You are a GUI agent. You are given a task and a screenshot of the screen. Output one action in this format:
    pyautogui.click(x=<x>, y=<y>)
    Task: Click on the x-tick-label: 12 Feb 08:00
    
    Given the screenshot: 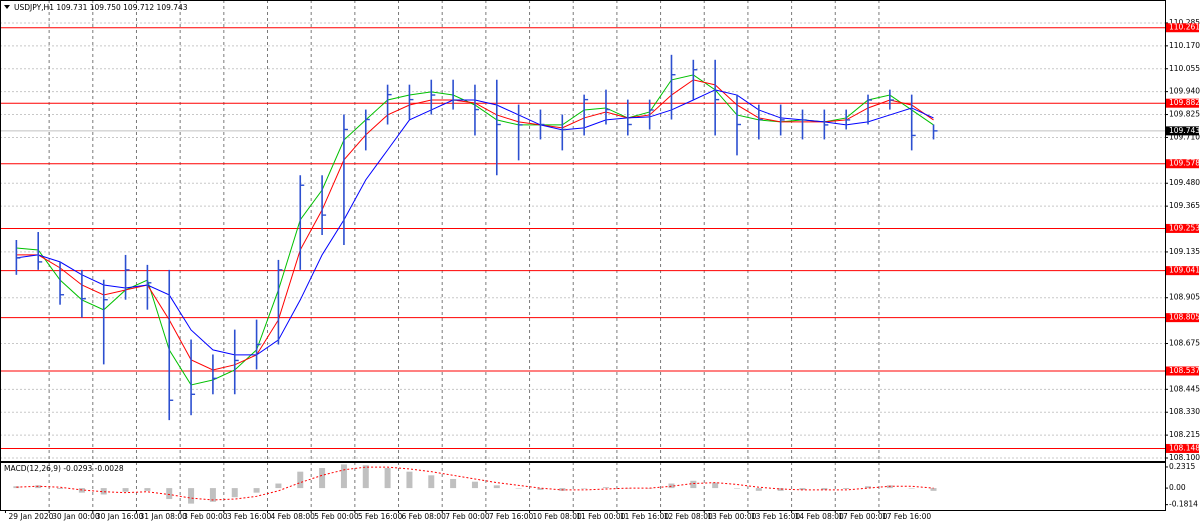 What is the action you would take?
    pyautogui.click(x=688, y=516)
    